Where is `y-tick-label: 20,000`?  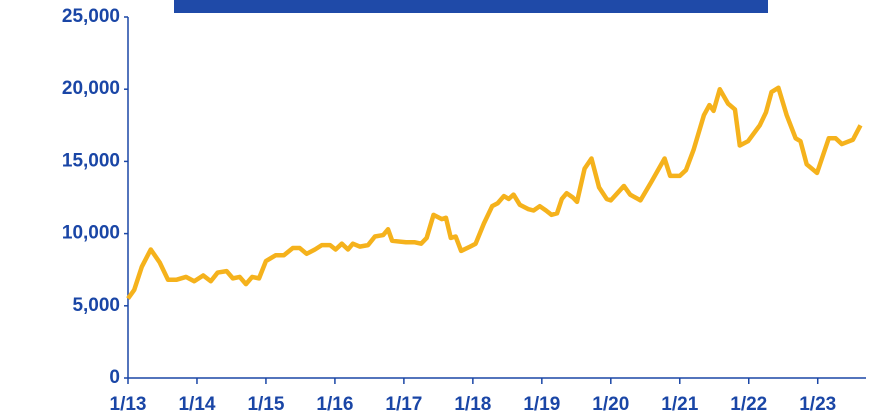
y-tick-label: 20,000 is located at coordinates (91, 88).